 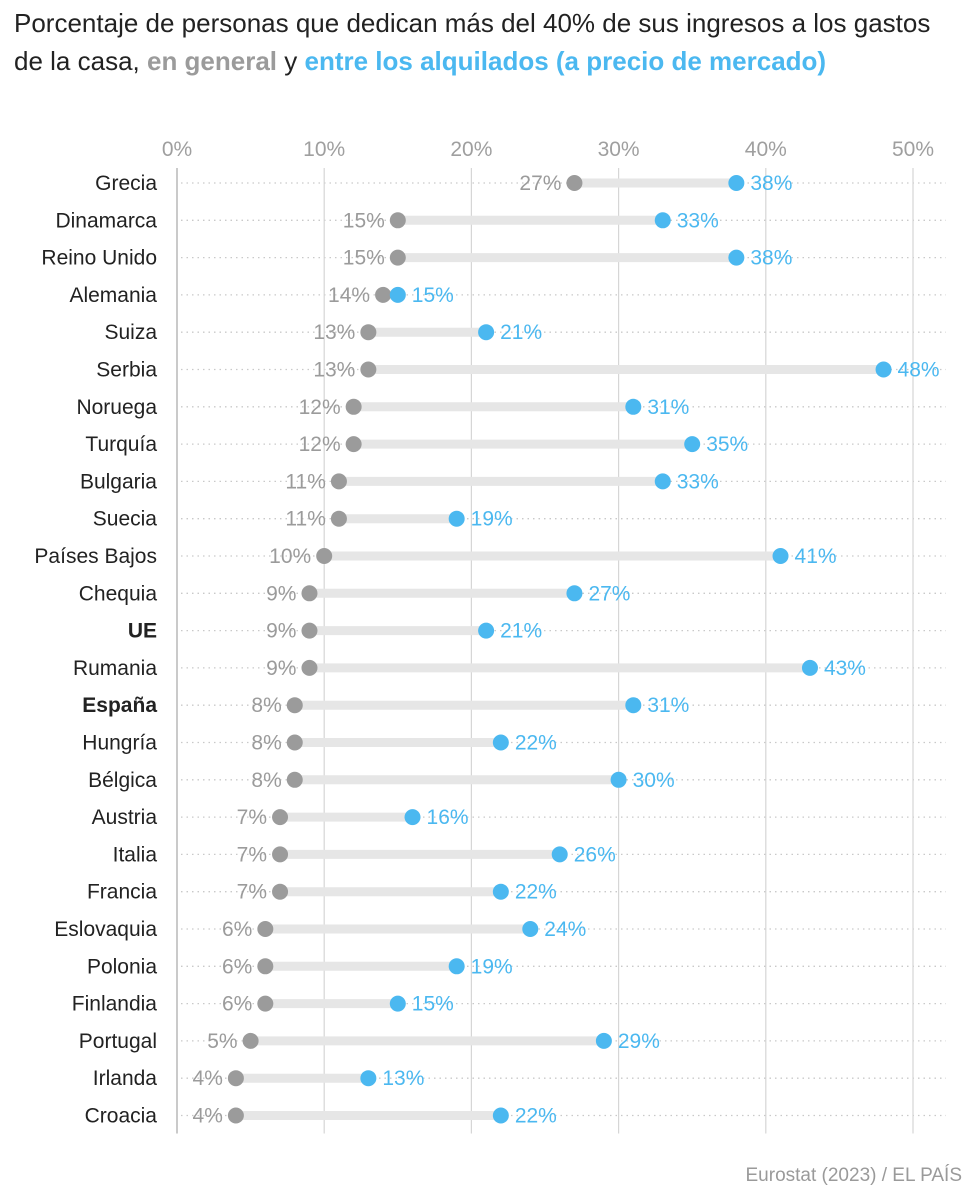 I want to click on dumbbell-row: Alemania 14% 15%, so click(x=261, y=295).